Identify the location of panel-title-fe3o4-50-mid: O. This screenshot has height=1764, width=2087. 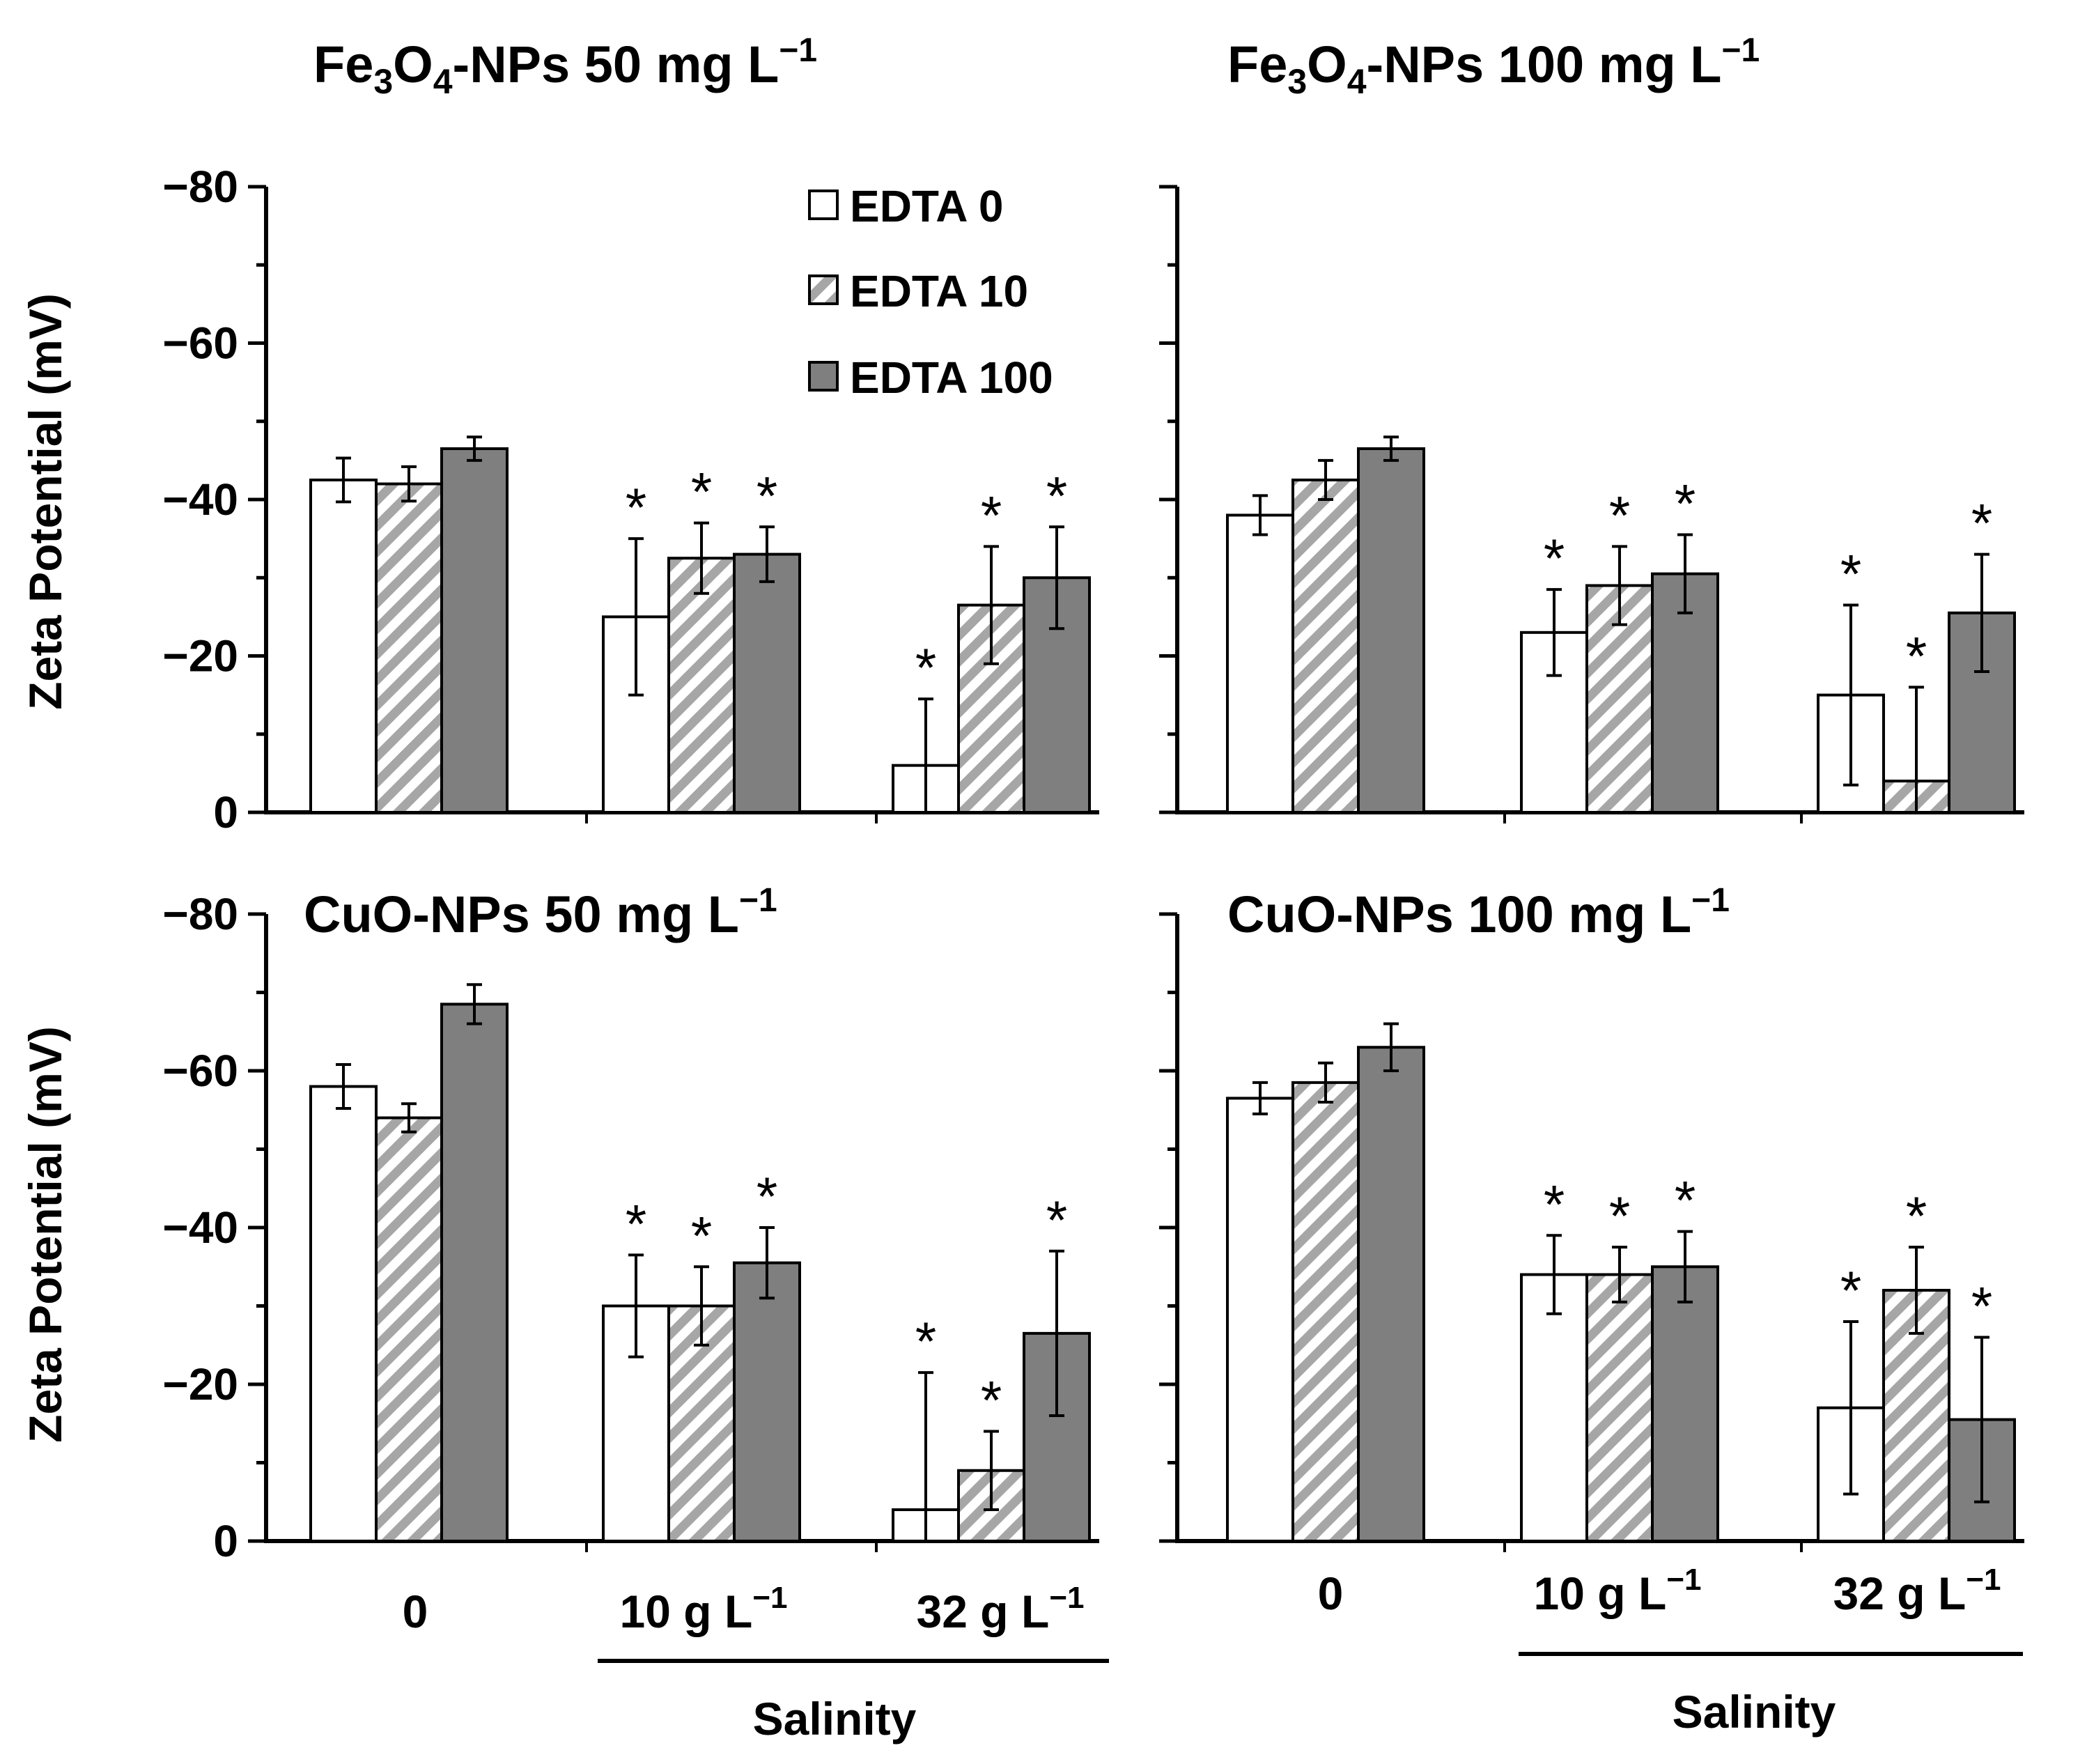
(413, 64).